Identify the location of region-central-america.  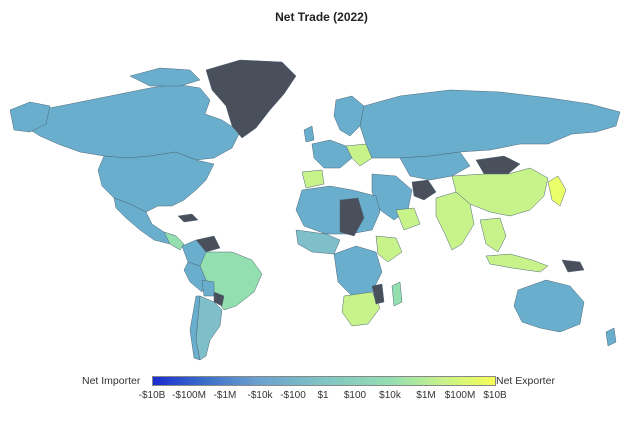
(174, 241).